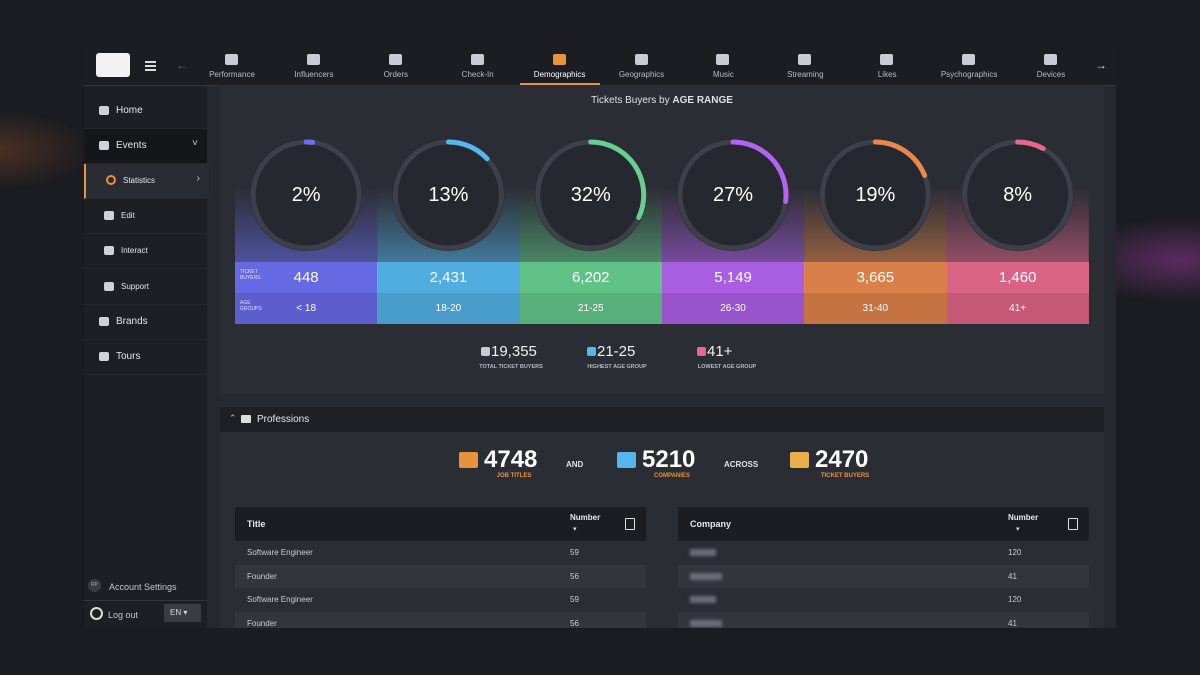 This screenshot has width=1200, height=675. Describe the element at coordinates (1101, 65) in the screenshot. I see `next-arrow: →` at that location.